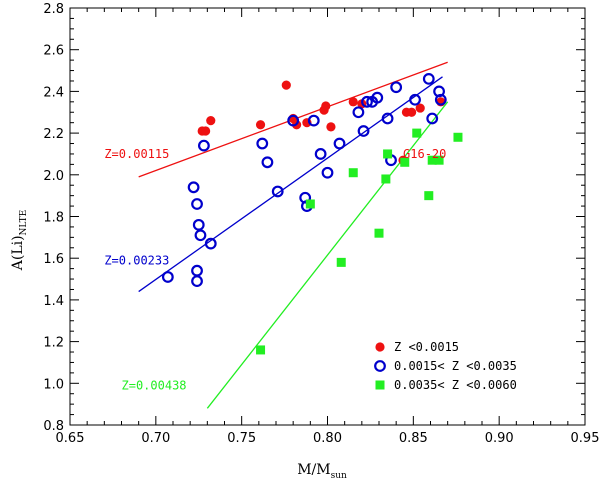 The width and height of the screenshot is (600, 481). Describe the element at coordinates (426, 347) in the screenshot. I see `legend-label: Z <0.0015` at that location.